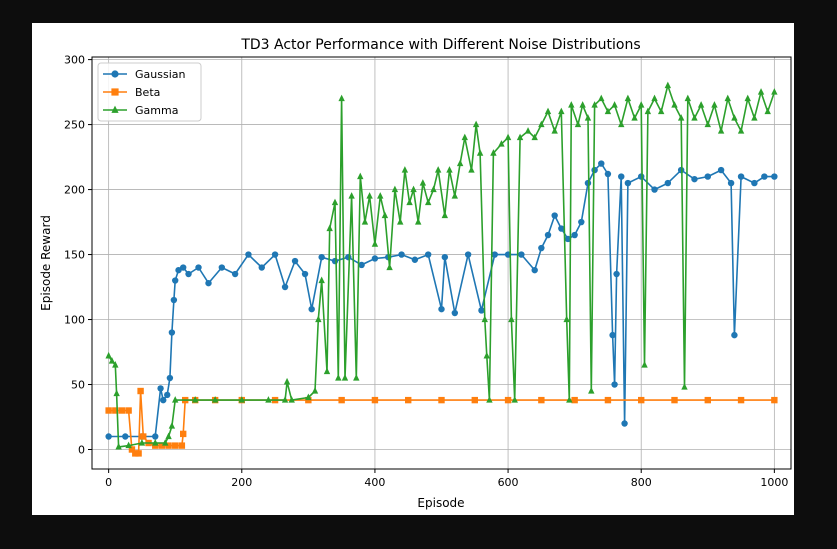  Describe the element at coordinates (115, 74) in the screenshot. I see `legend-marker-gaussian` at that location.